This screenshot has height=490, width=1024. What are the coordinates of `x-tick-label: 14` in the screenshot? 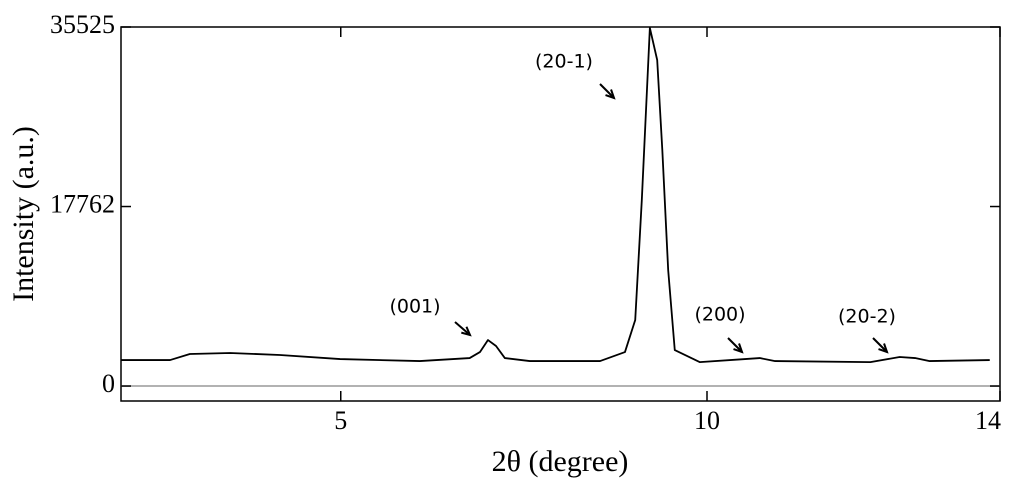 It's located at (988, 420).